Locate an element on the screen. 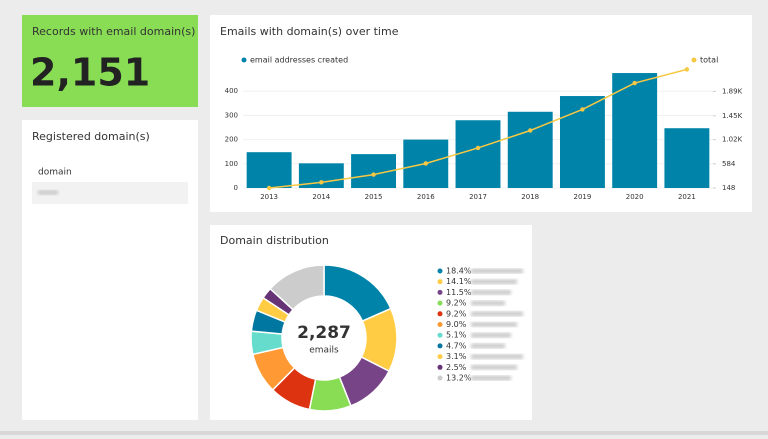  domains-title: Registered domain(s) is located at coordinates (91, 136).